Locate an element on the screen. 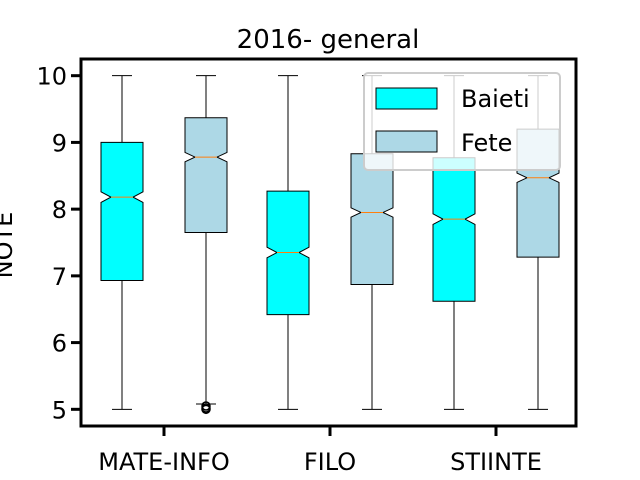  x-tick-label: MATE-INFO is located at coordinates (163, 462).